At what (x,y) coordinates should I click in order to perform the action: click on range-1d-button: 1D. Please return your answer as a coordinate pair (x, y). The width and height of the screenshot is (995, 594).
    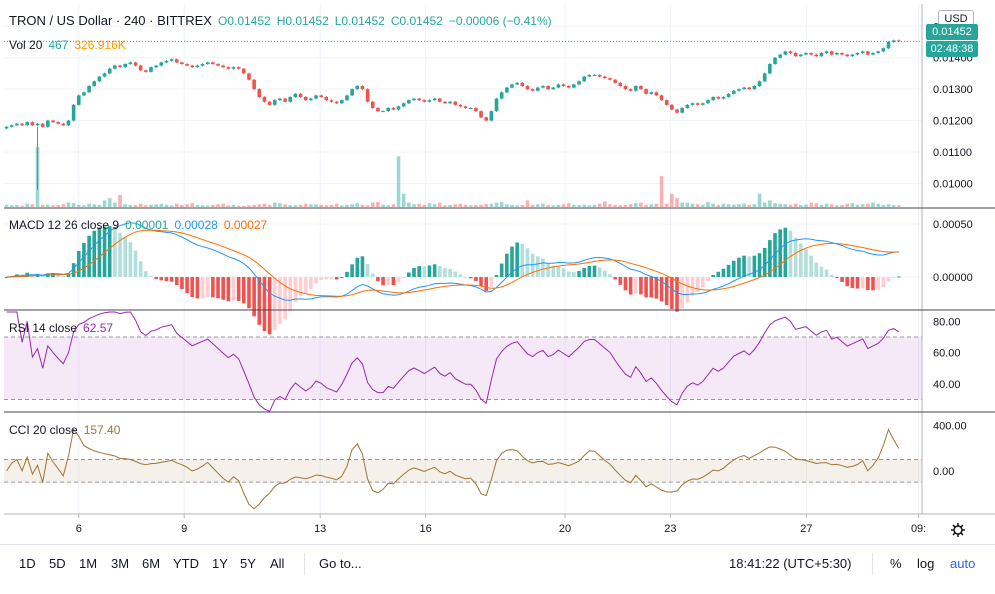
    Looking at the image, I should click on (27, 563).